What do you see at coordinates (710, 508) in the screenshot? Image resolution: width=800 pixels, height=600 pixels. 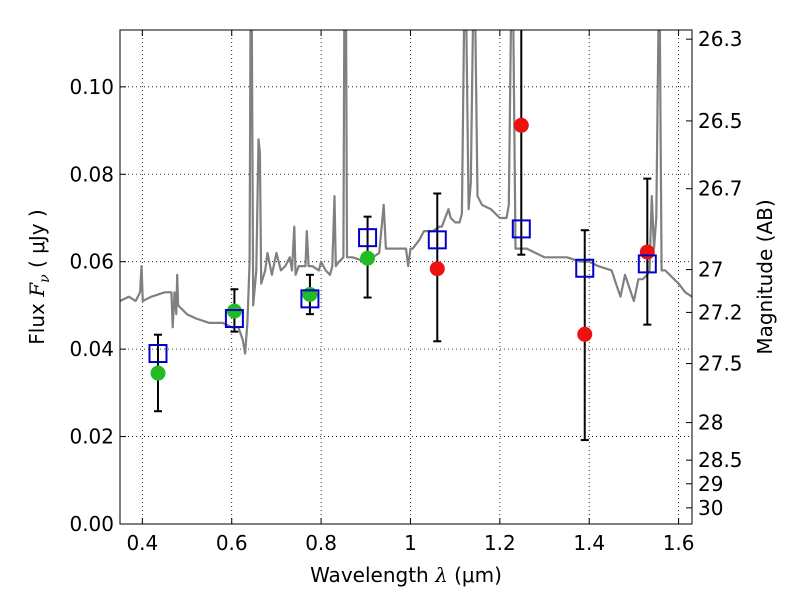 I see `y2-tick-label: 30` at bounding box center [710, 508].